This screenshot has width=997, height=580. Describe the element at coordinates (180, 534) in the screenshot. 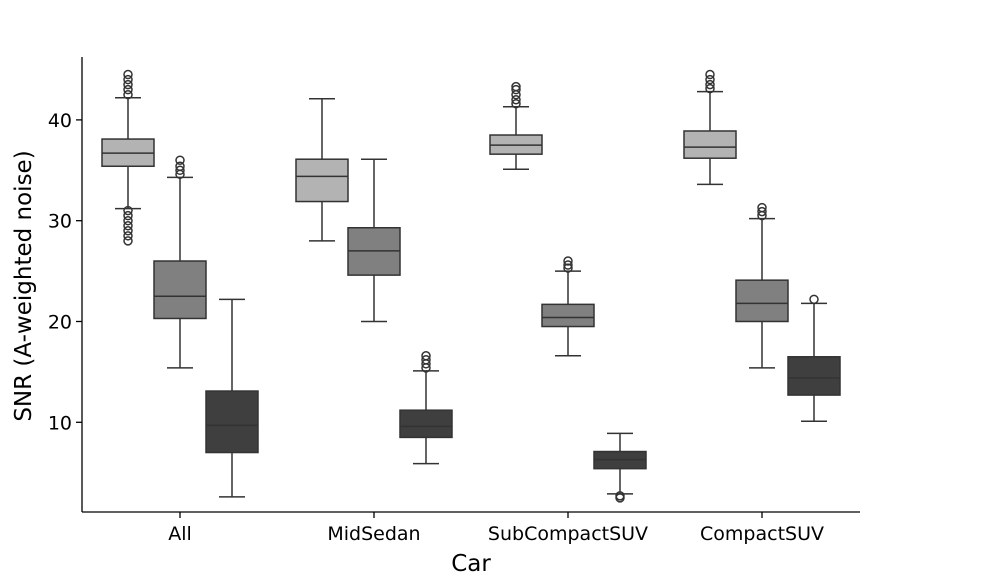

I see `x-tick-label: All` at that location.